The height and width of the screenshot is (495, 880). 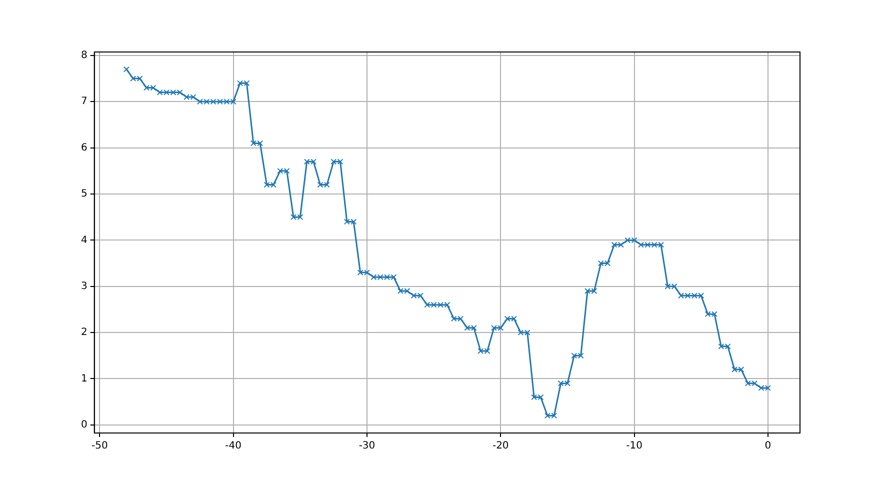 I want to click on y-tick-label: 6, so click(x=84, y=148).